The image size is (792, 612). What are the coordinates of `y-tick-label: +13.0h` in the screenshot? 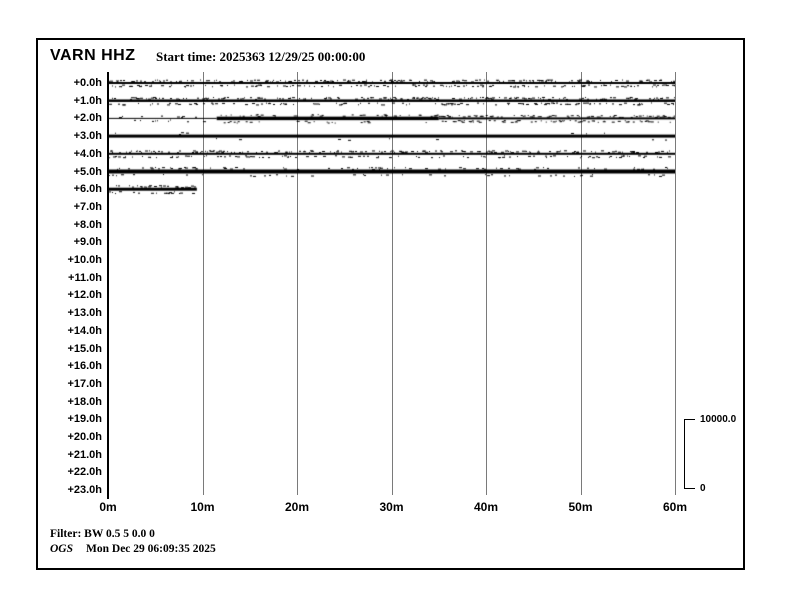 It's located at (84, 313).